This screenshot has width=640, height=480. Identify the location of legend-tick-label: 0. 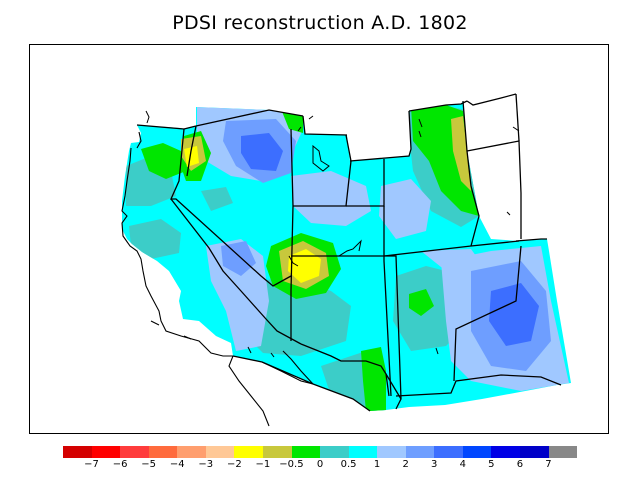
(320, 464).